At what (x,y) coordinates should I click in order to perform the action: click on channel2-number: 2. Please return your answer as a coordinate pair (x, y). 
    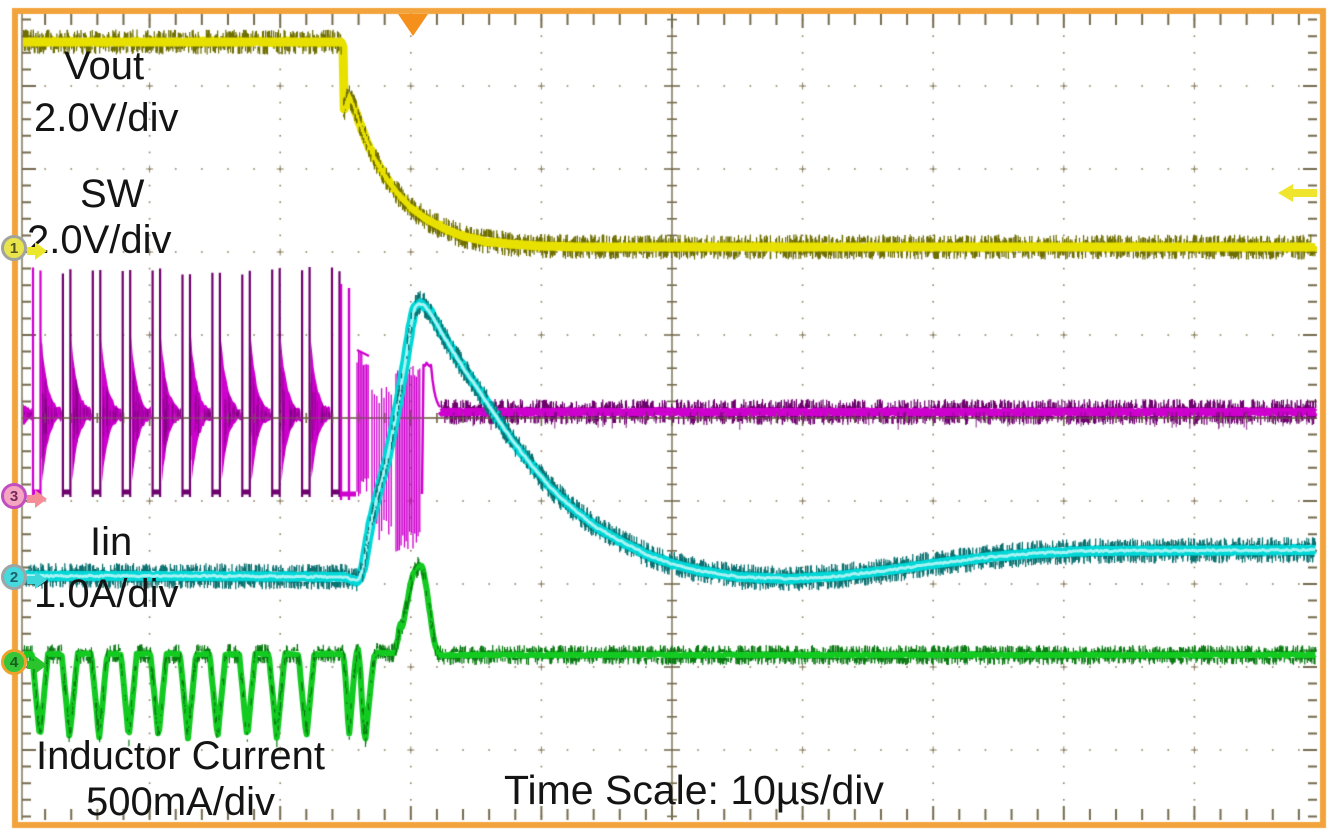
    Looking at the image, I should click on (14, 577).